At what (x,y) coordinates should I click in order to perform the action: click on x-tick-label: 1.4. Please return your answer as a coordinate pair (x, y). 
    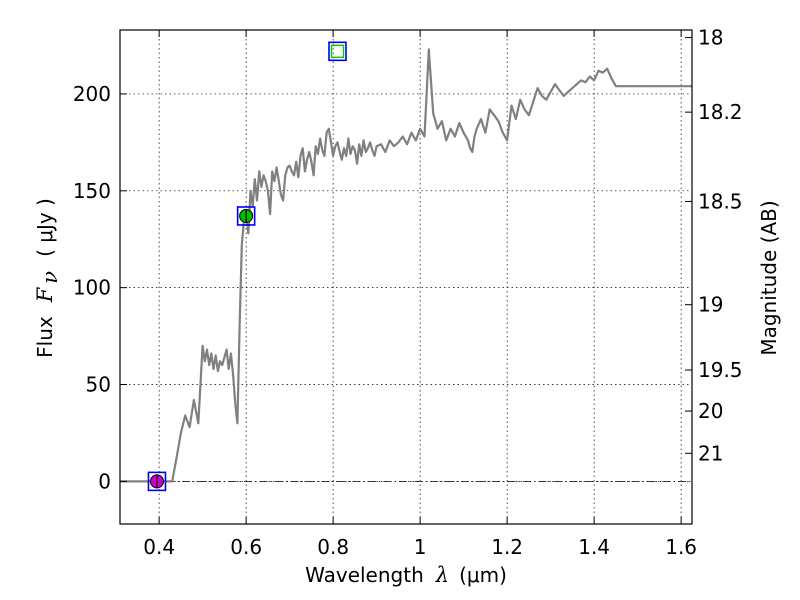
    Looking at the image, I should click on (594, 547).